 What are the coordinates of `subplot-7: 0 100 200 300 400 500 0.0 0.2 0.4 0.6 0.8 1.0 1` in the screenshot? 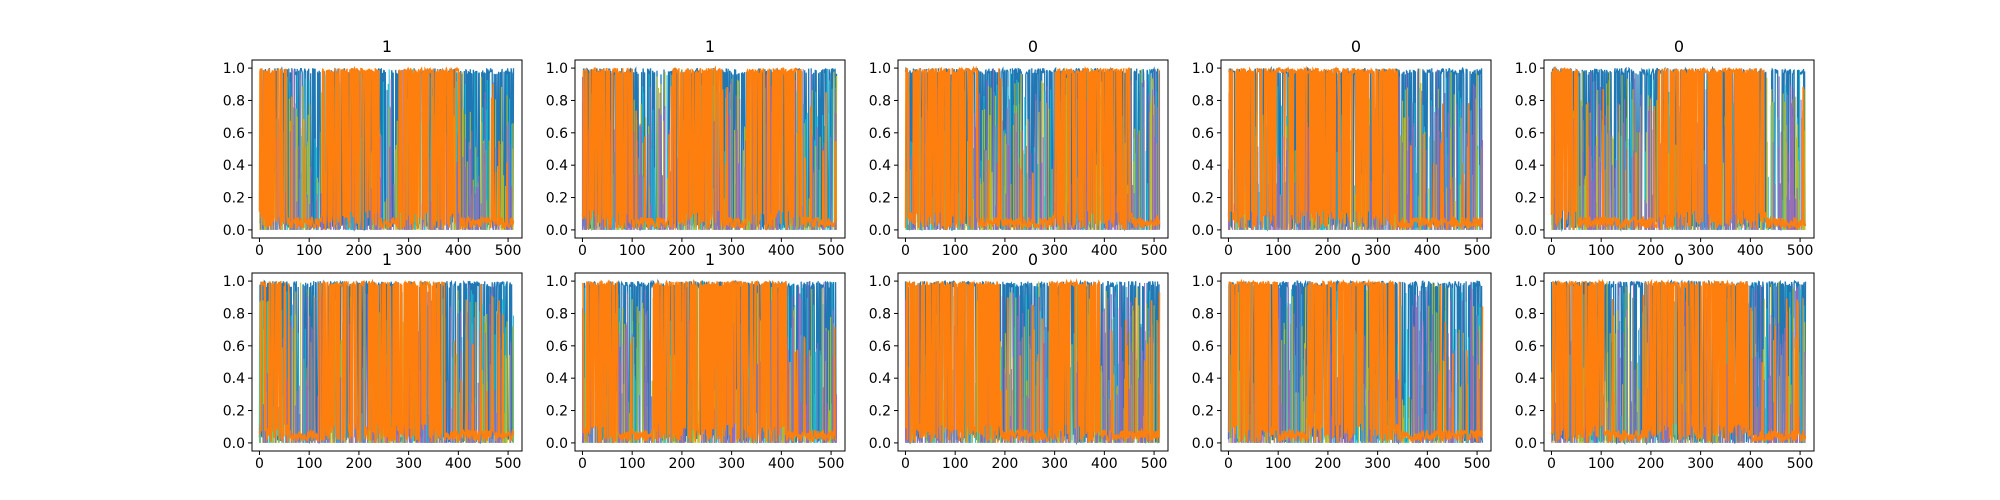 It's located at (696, 361).